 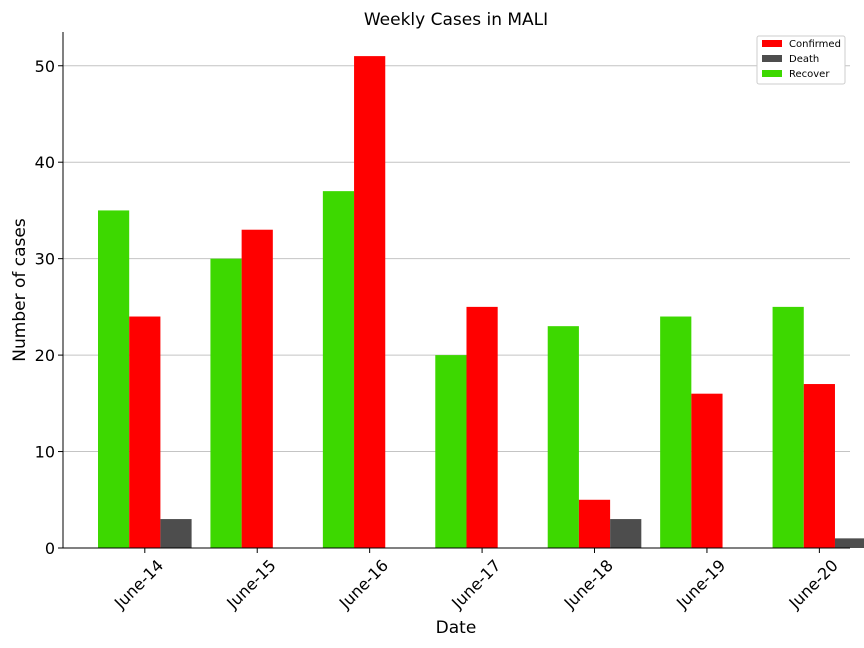 I want to click on y-tick-label: 20, so click(x=45, y=355).